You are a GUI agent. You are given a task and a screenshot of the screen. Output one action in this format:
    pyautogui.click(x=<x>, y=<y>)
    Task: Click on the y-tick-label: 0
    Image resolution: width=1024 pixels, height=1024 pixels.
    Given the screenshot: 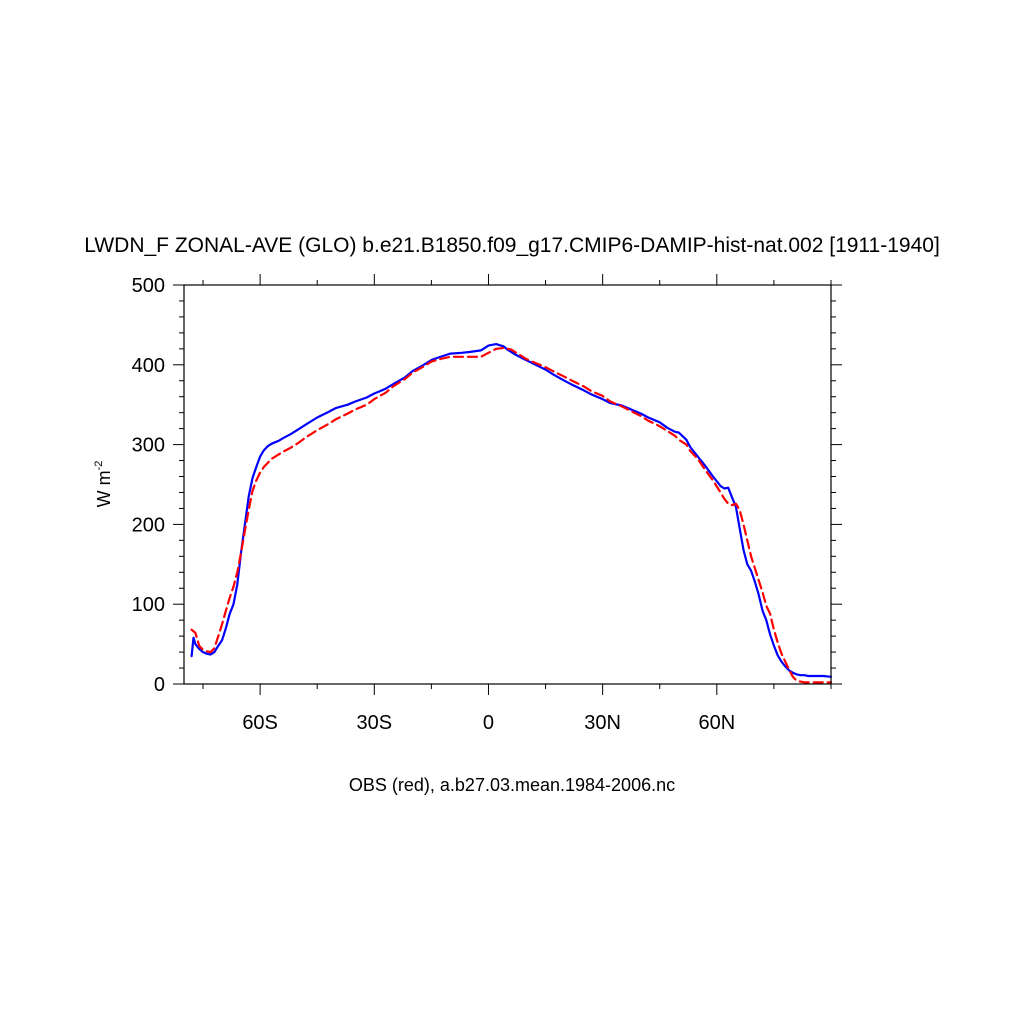 What is the action you would take?
    pyautogui.click(x=159, y=685)
    